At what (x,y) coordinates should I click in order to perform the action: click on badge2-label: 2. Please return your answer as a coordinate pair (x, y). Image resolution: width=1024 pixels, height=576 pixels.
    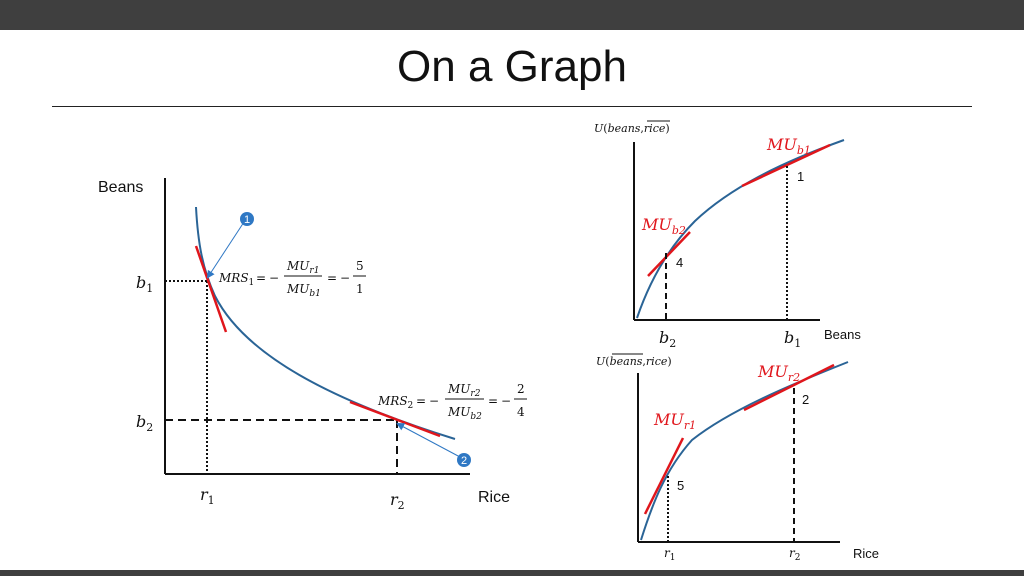
    Looking at the image, I should click on (464, 461).